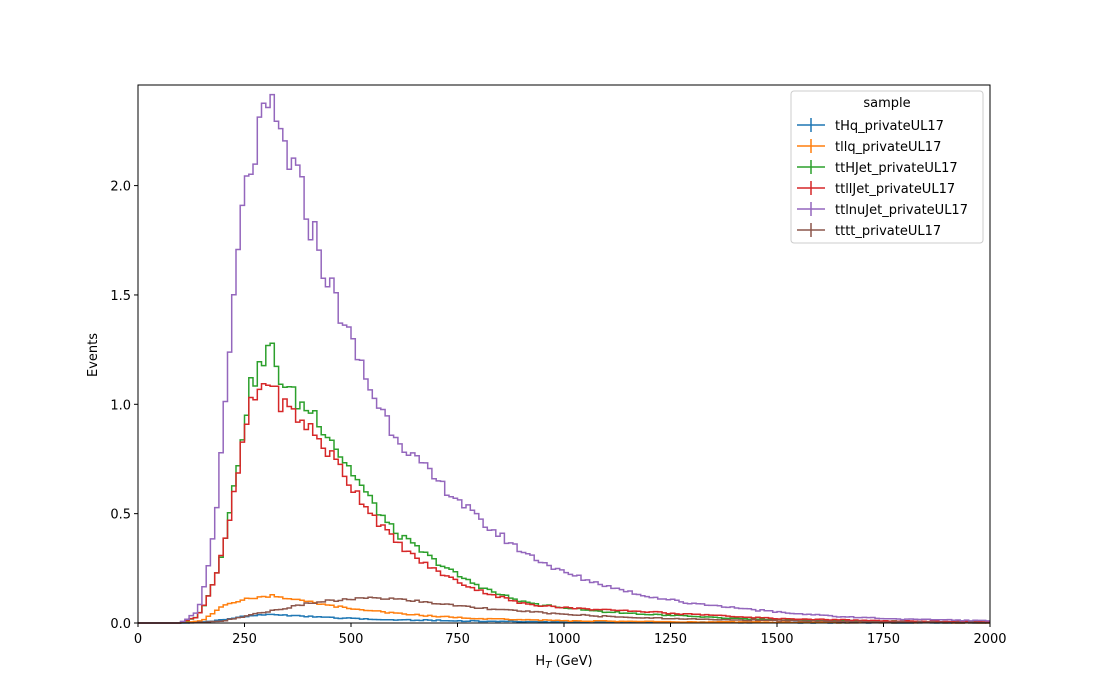  I want to click on y-tick-label: 0.5, so click(120, 515).